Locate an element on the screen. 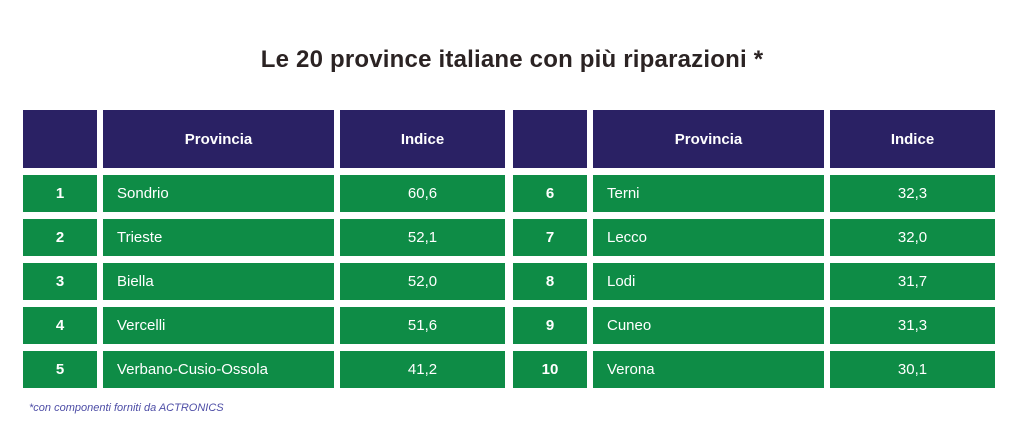 The height and width of the screenshot is (440, 1024). provincia-cell: Vercelli is located at coordinates (218, 325).